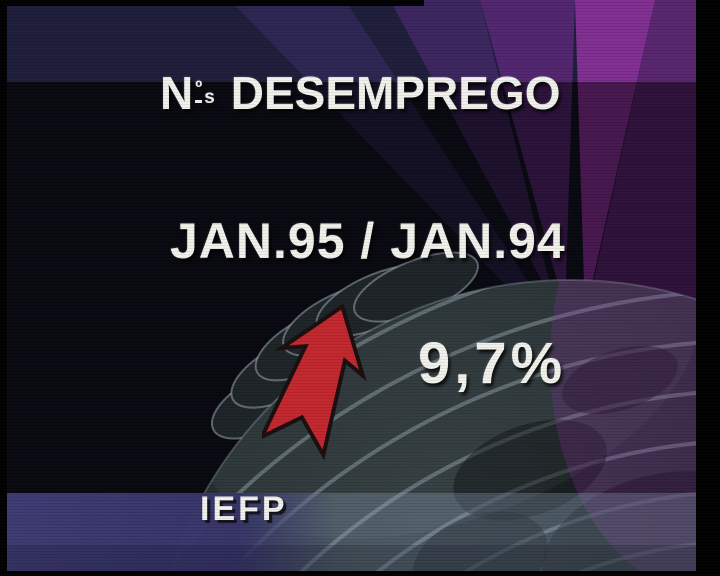 The height and width of the screenshot is (576, 720). I want to click on percentage-value: 9,7%, so click(492, 363).